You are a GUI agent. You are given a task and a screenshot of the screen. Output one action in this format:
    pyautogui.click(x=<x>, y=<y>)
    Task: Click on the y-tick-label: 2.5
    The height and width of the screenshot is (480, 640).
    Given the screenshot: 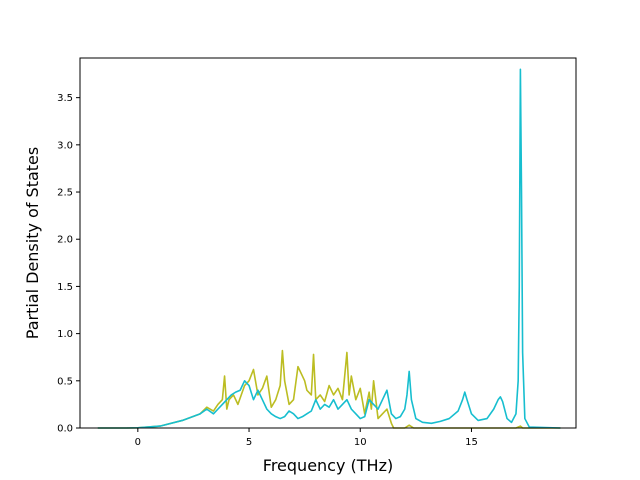 What is the action you would take?
    pyautogui.click(x=65, y=193)
    